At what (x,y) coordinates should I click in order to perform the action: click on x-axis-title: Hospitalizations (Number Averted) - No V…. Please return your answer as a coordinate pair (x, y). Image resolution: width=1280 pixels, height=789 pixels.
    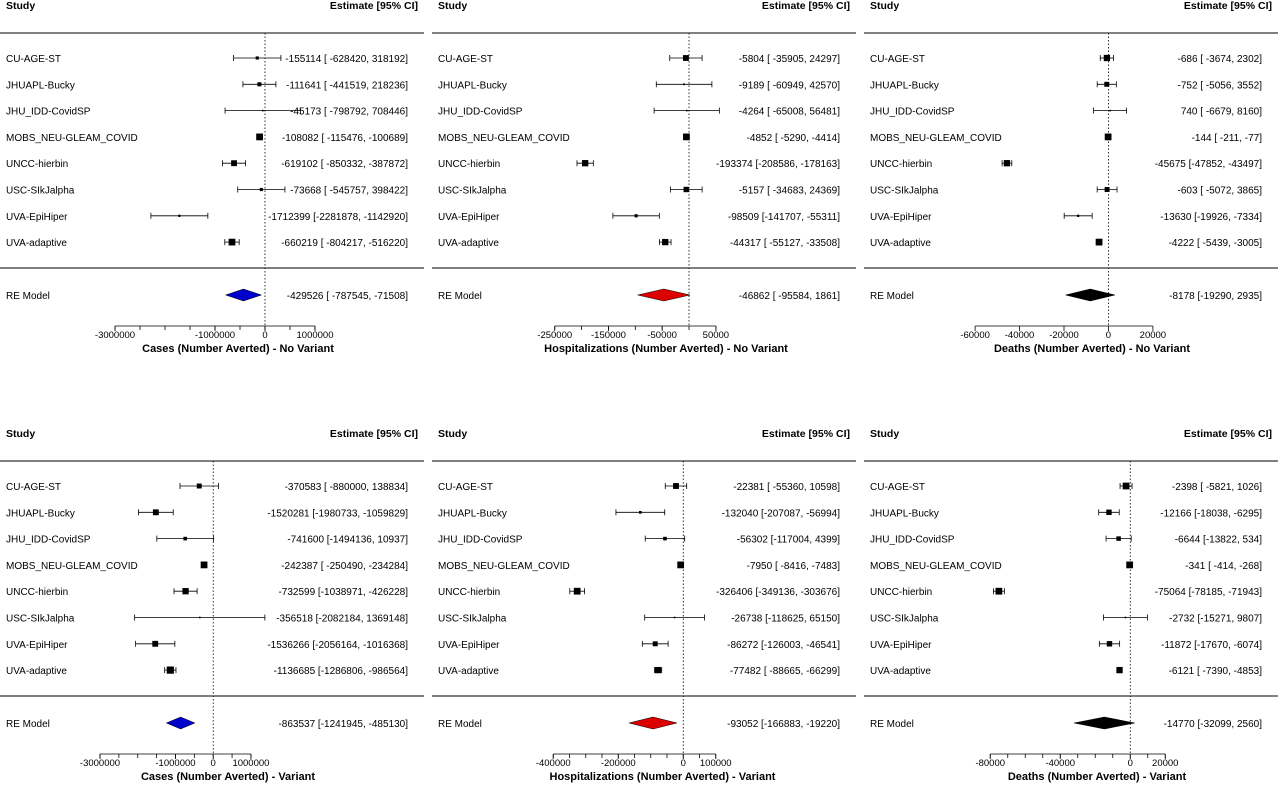
    Looking at the image, I should click on (666, 349).